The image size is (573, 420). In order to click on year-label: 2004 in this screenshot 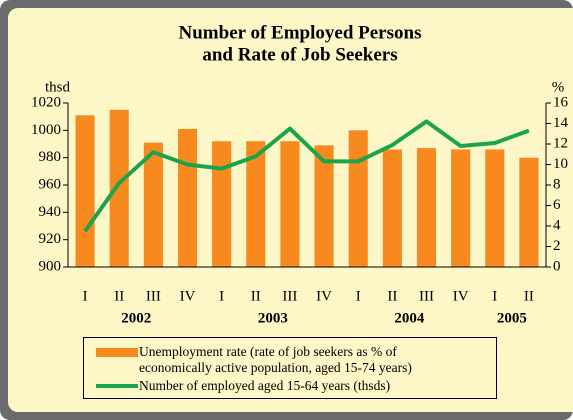, I will do `click(409, 318)`.